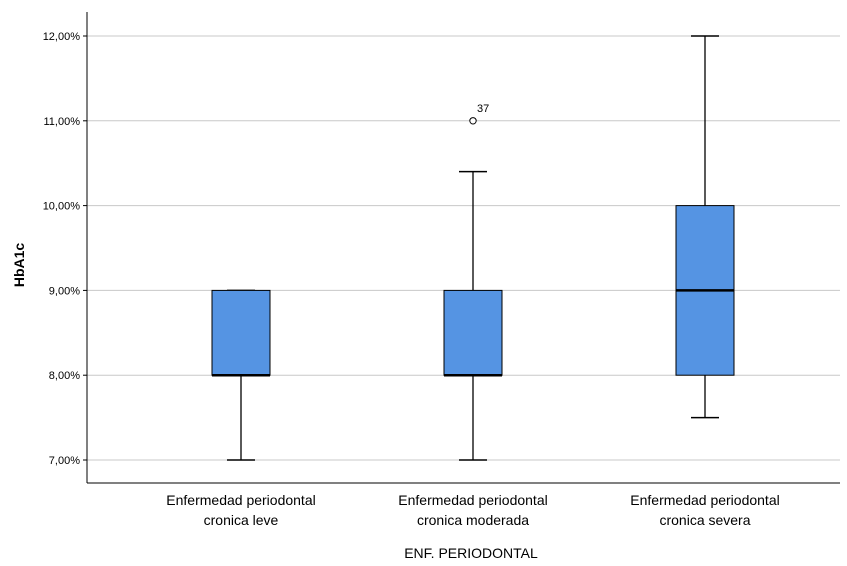  I want to click on y-tick-label: 12,00%, so click(62, 37).